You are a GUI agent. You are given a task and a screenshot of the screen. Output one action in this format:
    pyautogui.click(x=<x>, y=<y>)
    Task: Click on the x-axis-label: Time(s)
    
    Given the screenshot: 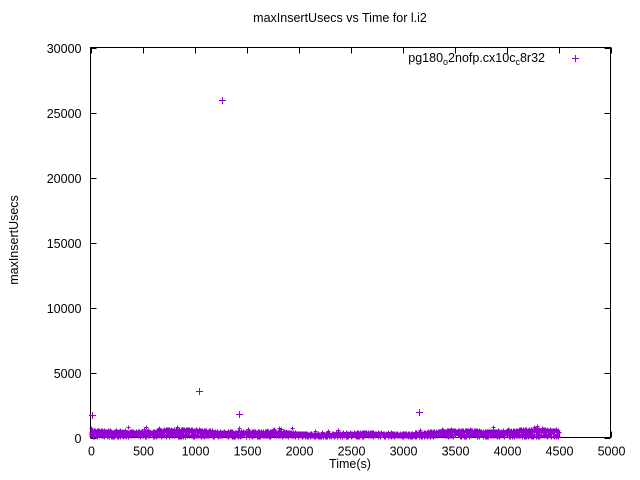 What is the action you would take?
    pyautogui.click(x=350, y=464)
    